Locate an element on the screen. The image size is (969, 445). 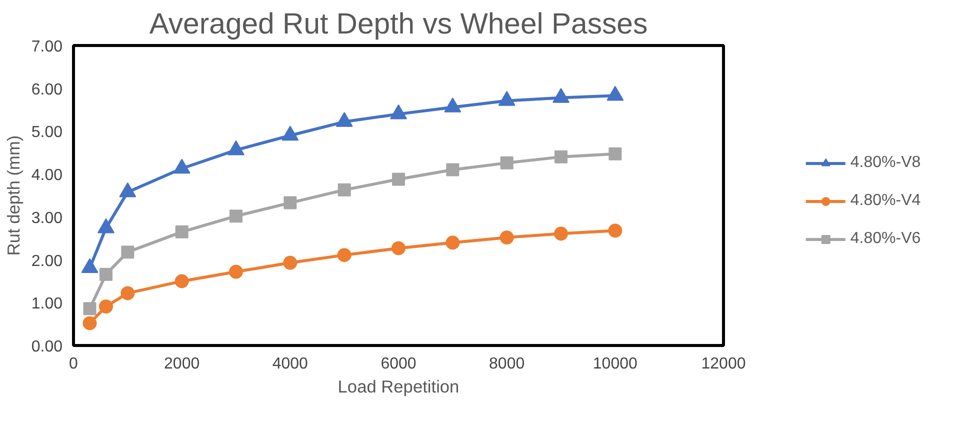
x-tick-label: 10000 is located at coordinates (615, 364).